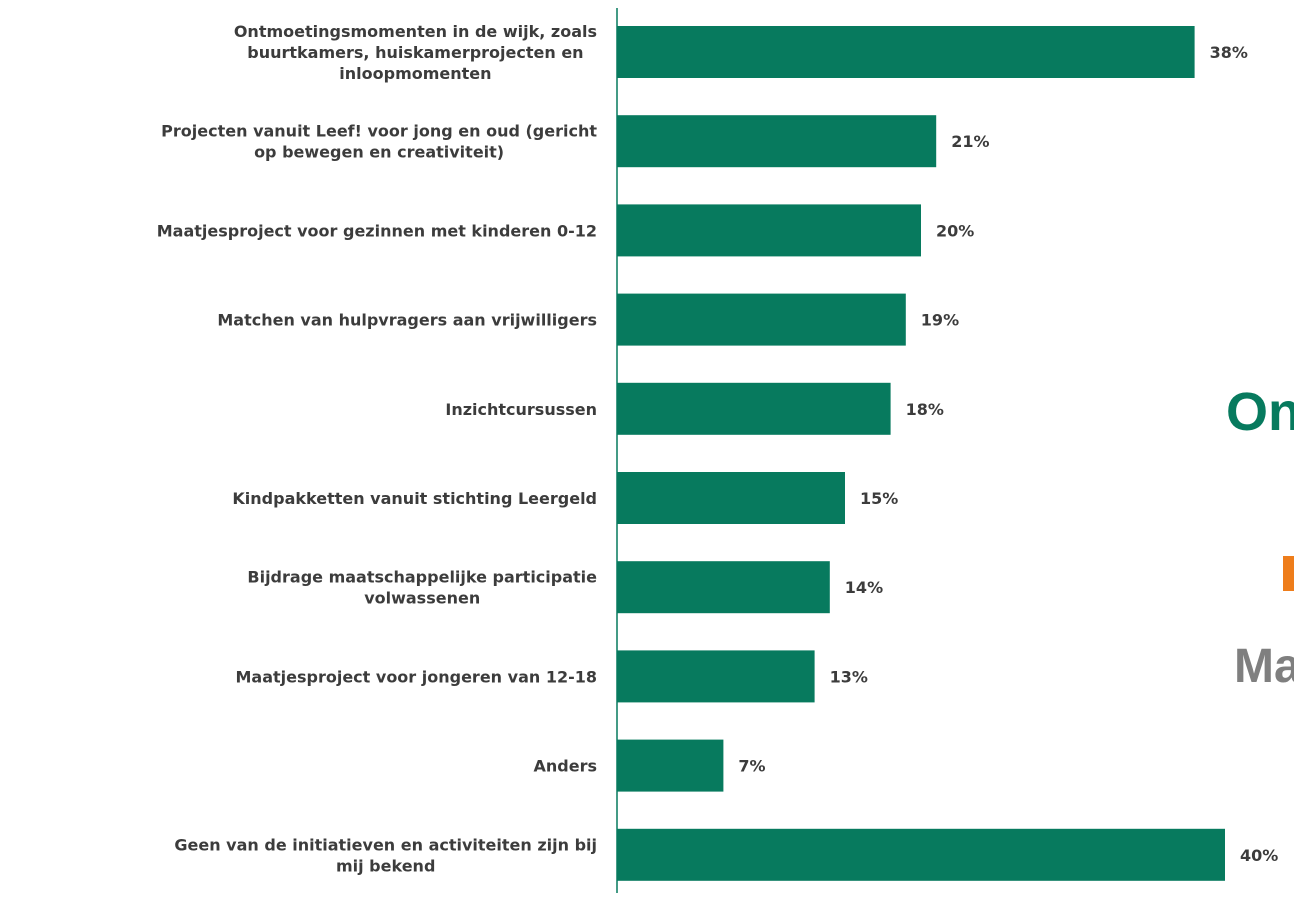 Image resolution: width=1294 pixels, height=897 pixels. I want to click on category-line: Inzichtcursussen, so click(521, 409).